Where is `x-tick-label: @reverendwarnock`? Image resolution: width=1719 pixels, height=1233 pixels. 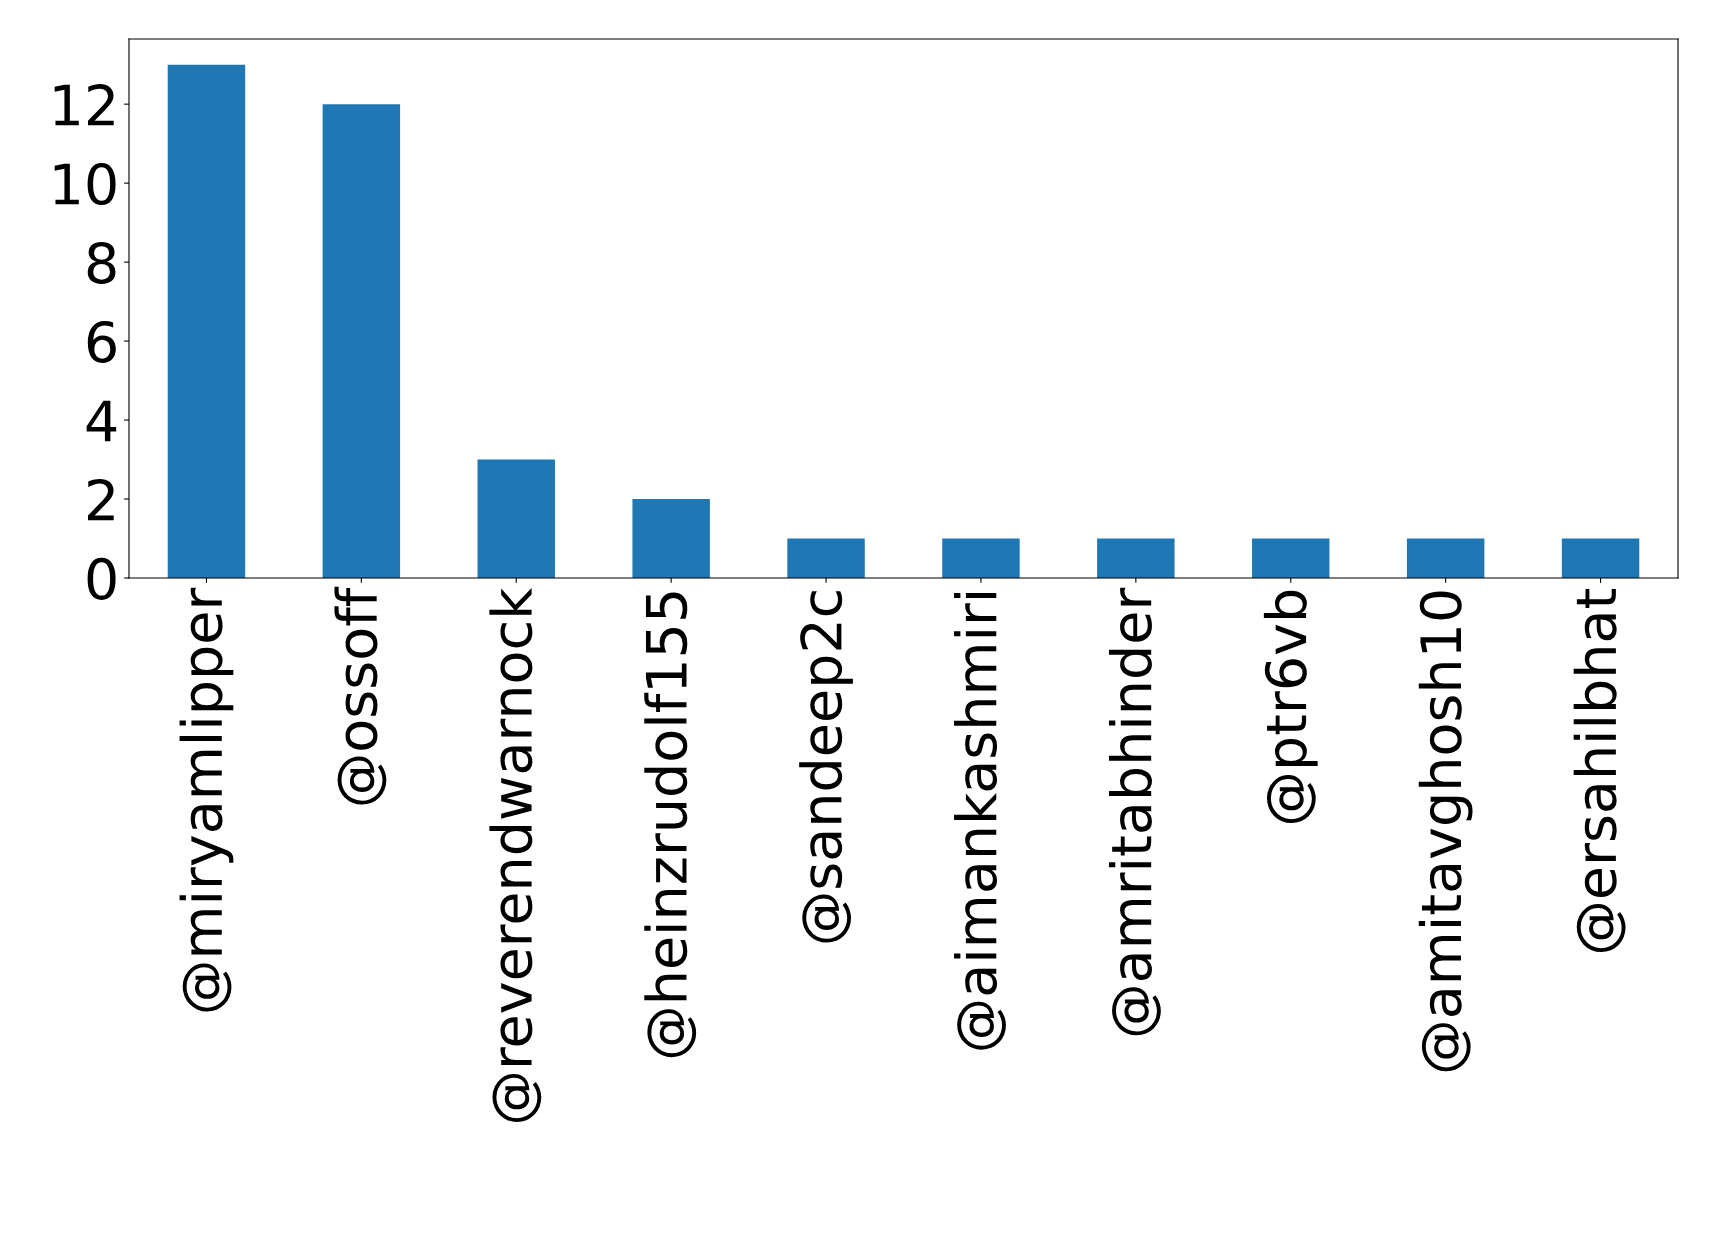
x-tick-label: @reverendwarnock is located at coordinates (515, 854).